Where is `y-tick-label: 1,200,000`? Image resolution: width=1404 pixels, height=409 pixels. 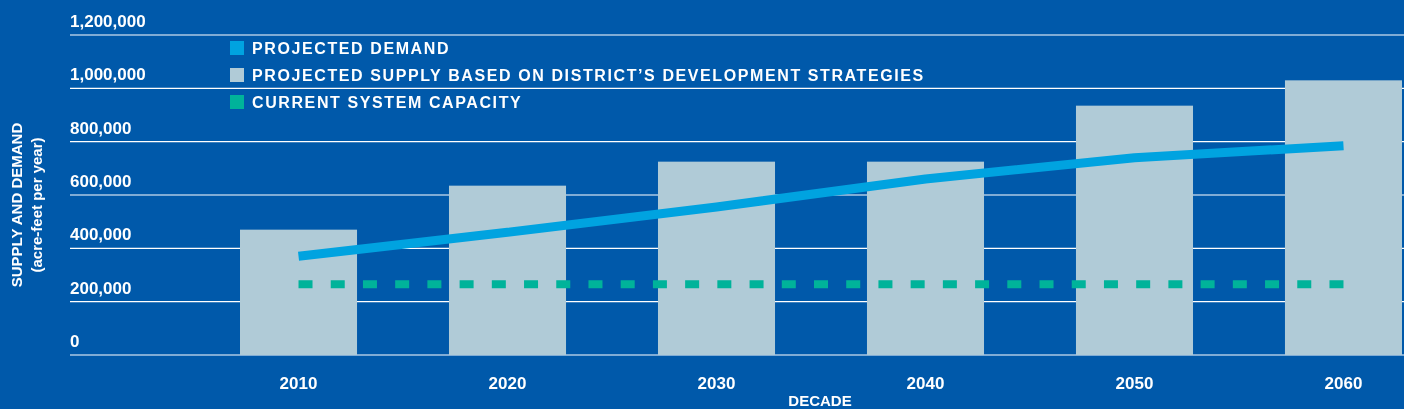 y-tick-label: 1,200,000 is located at coordinates (108, 21).